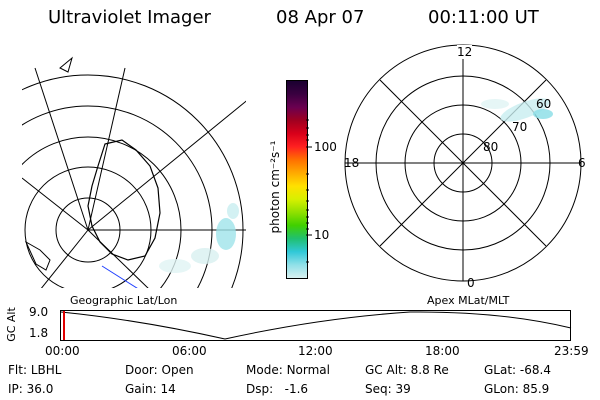  Describe the element at coordinates (571, 351) in the screenshot. I see `xtick-2359: 23:59` at that location.